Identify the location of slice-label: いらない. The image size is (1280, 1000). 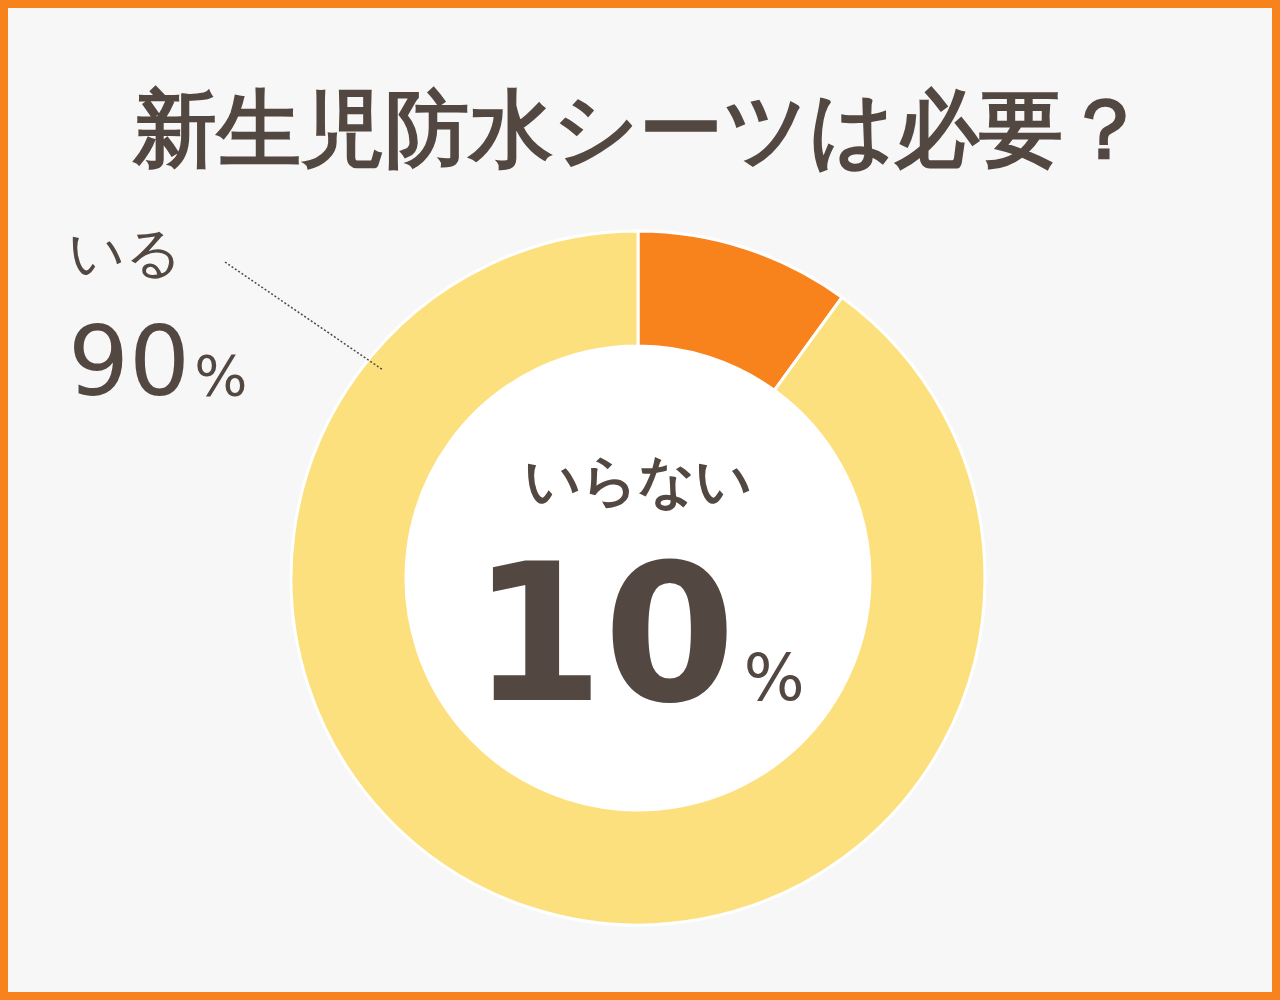
(638, 480).